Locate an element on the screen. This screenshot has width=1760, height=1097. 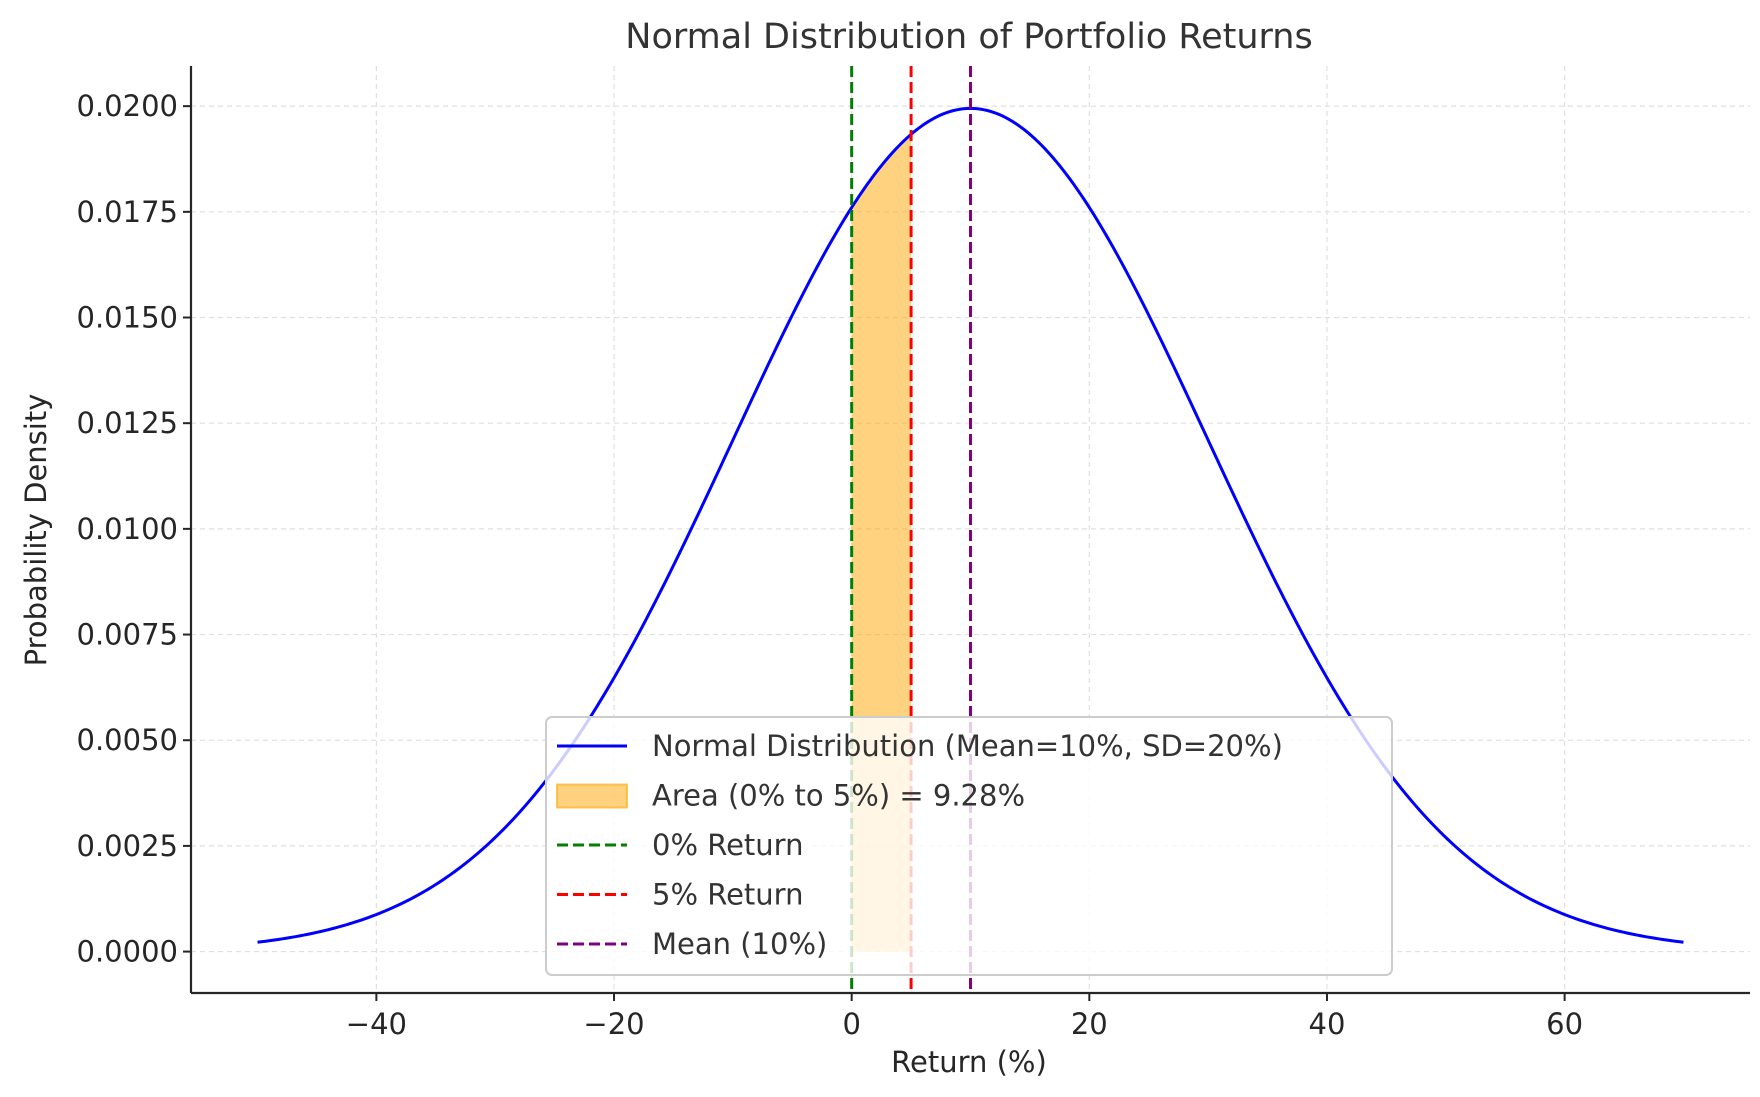
y-tick-label: 0.0100 is located at coordinates (127, 529).